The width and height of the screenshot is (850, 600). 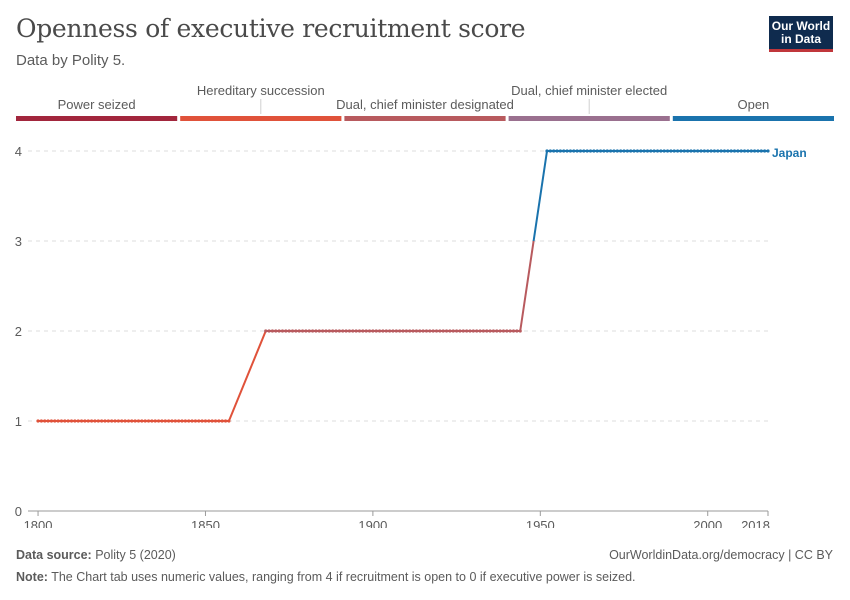 I want to click on data-point-1904, so click(x=386, y=331).